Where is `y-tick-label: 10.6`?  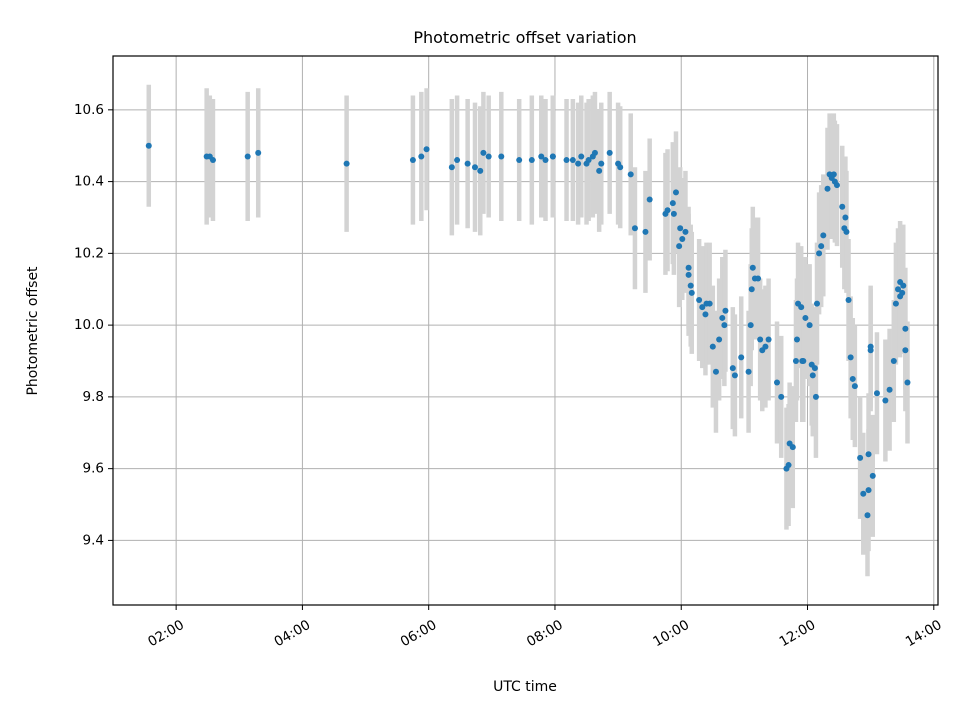
y-tick-label: 10.6 is located at coordinates (89, 110).